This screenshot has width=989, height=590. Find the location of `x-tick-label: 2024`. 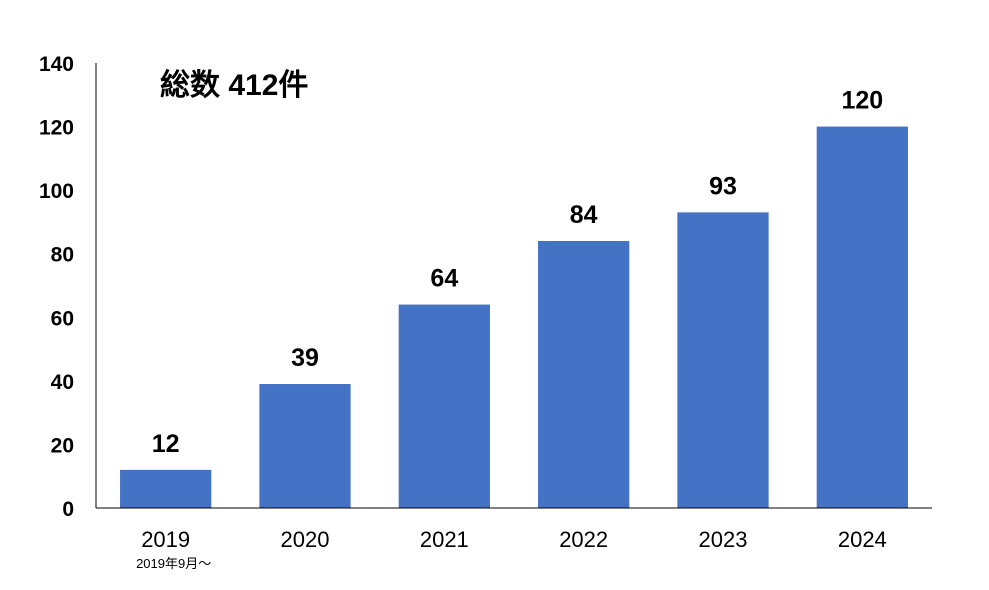

x-tick-label: 2024 is located at coordinates (862, 539).